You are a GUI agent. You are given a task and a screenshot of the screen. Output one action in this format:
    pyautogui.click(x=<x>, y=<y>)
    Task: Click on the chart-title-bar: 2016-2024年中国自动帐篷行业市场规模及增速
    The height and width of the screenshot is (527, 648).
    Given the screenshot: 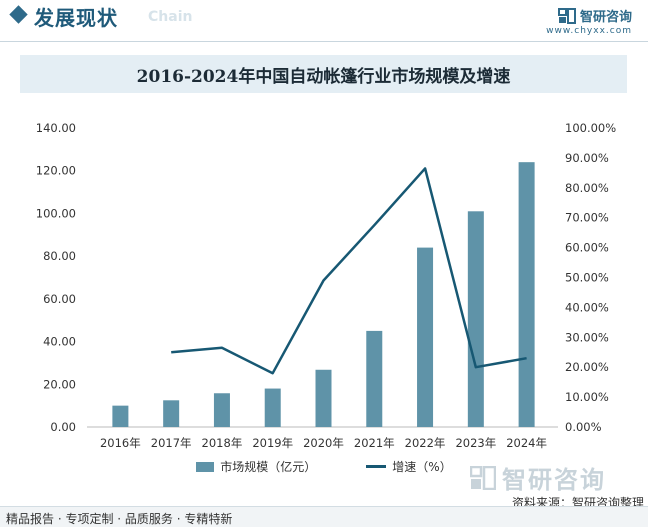 What is the action you would take?
    pyautogui.click(x=323, y=74)
    